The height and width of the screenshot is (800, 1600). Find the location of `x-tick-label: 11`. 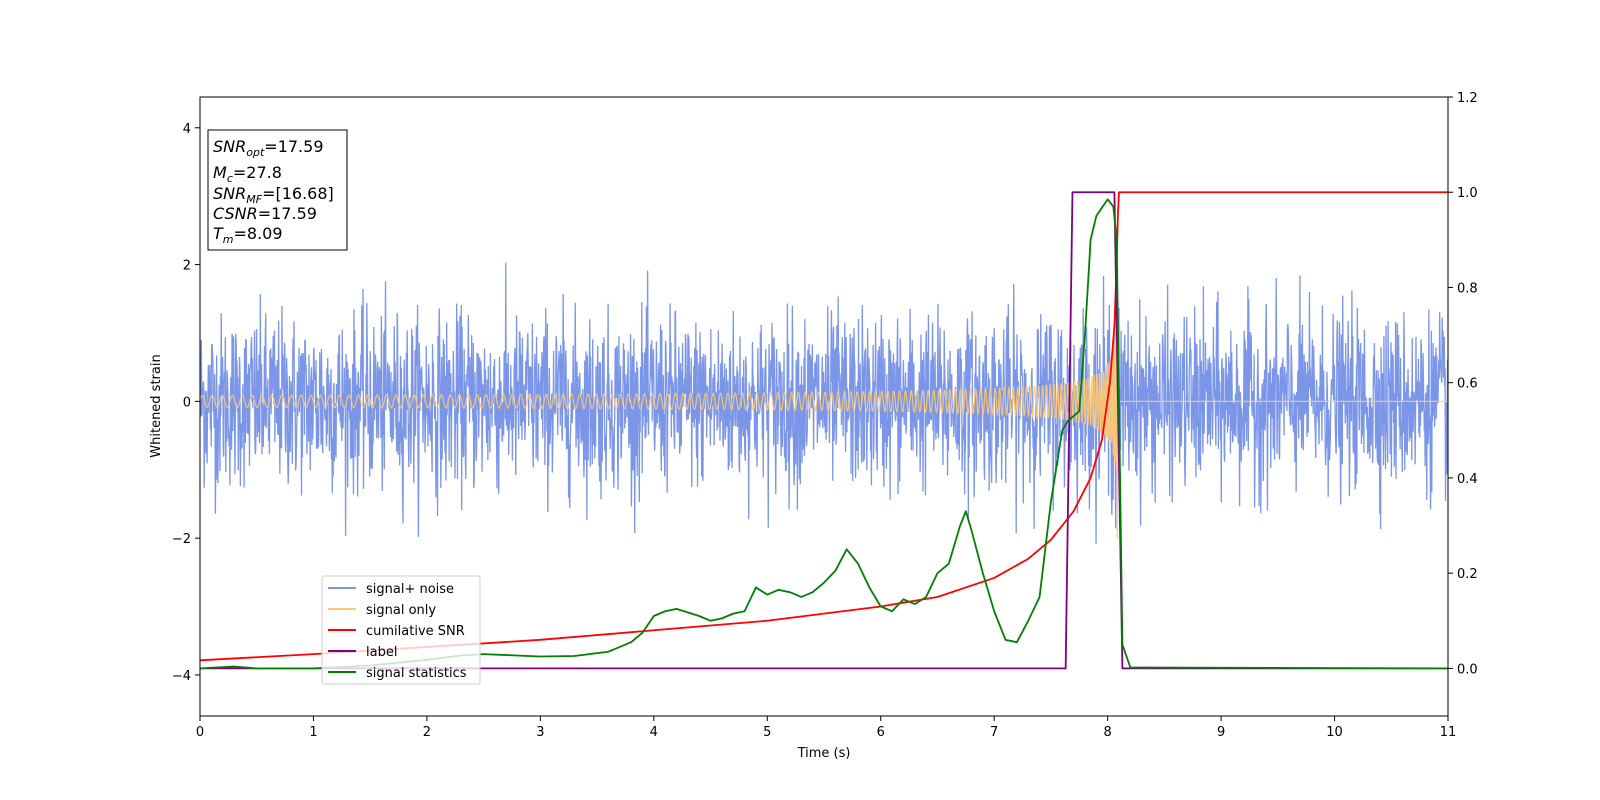

x-tick-label: 11 is located at coordinates (1448, 732).